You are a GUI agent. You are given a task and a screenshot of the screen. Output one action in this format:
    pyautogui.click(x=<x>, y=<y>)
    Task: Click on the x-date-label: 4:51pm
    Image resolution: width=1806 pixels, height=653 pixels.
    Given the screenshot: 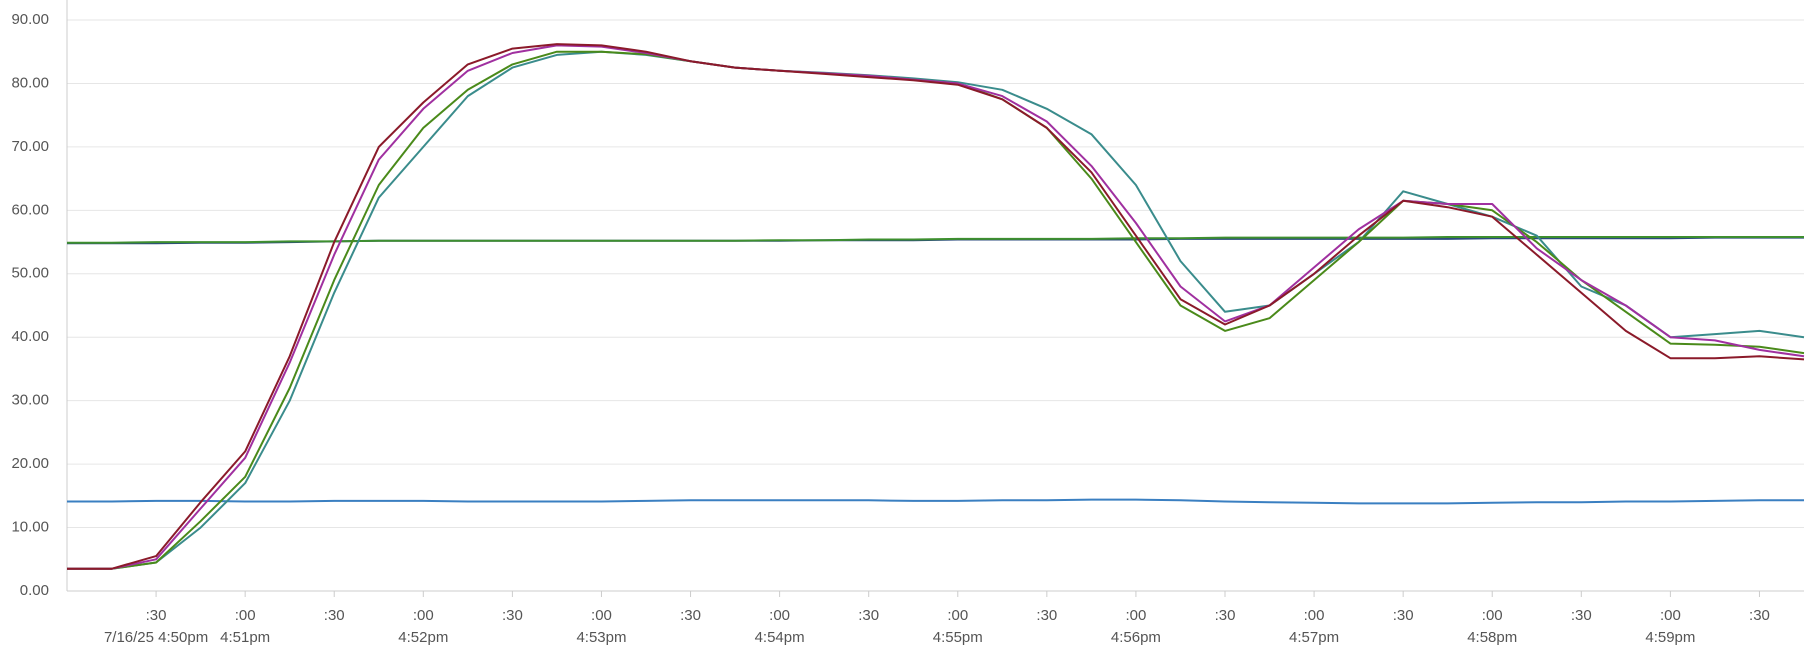 What is the action you would take?
    pyautogui.click(x=245, y=637)
    